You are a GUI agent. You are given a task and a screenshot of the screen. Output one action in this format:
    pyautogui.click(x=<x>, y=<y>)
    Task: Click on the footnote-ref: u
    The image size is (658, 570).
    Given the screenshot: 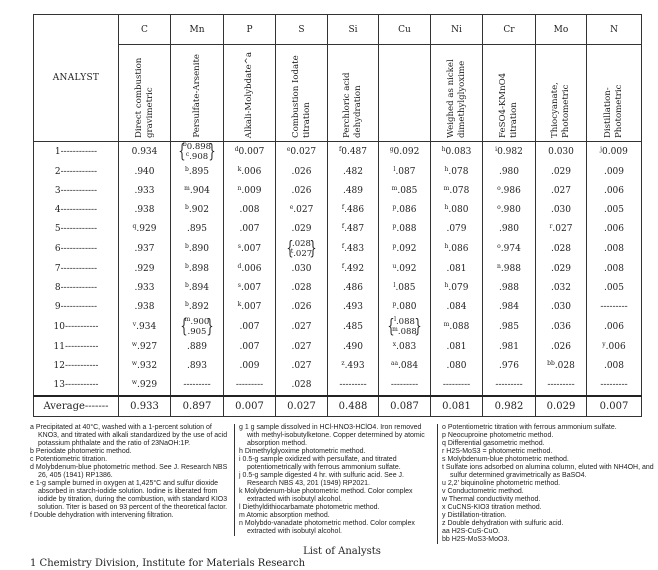 What is the action you would take?
    pyautogui.click(x=394, y=266)
    